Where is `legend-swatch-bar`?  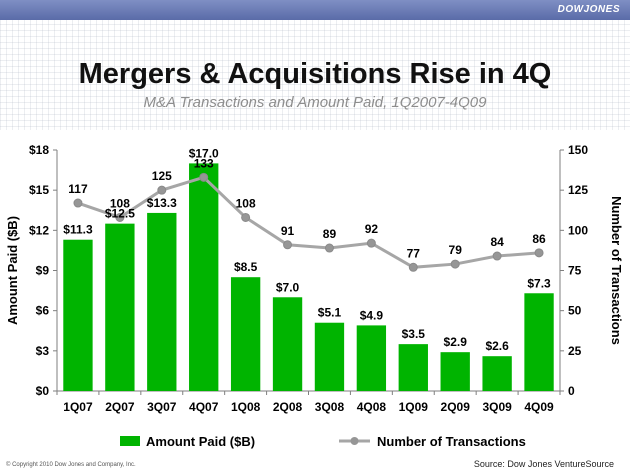
legend-swatch-bar is located at coordinates (130, 441).